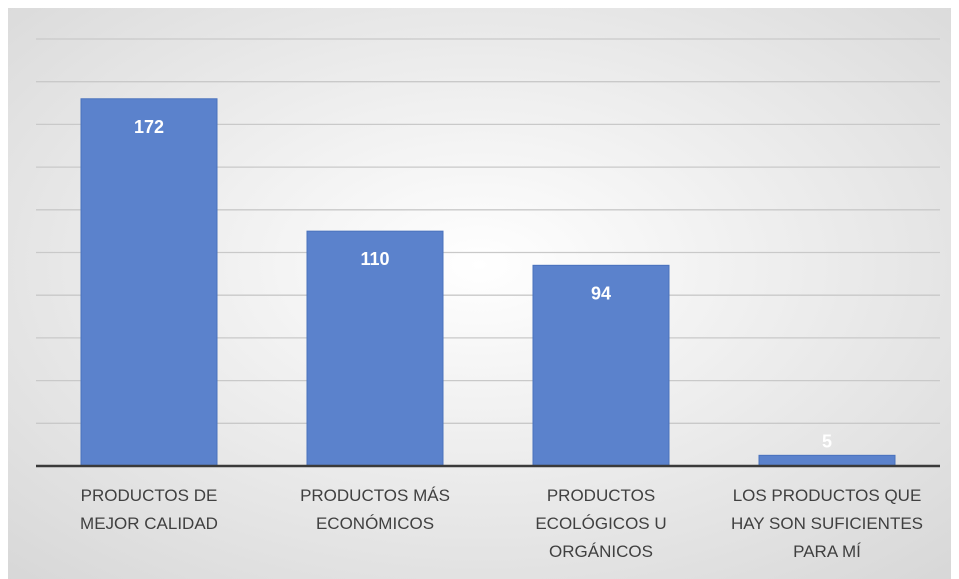 The image size is (959, 579). I want to click on category-label-line: HAY SON SUFICIENTES, so click(827, 523).